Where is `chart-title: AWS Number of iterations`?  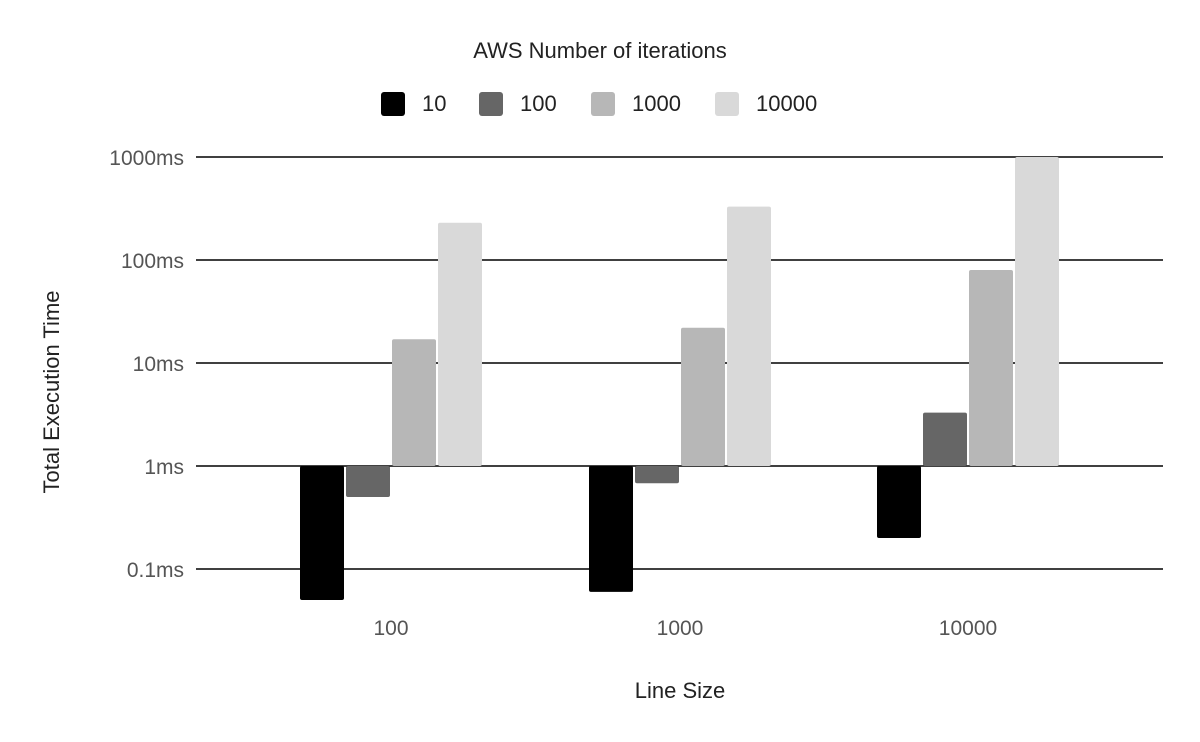
chart-title: AWS Number of iterations is located at coordinates (600, 50).